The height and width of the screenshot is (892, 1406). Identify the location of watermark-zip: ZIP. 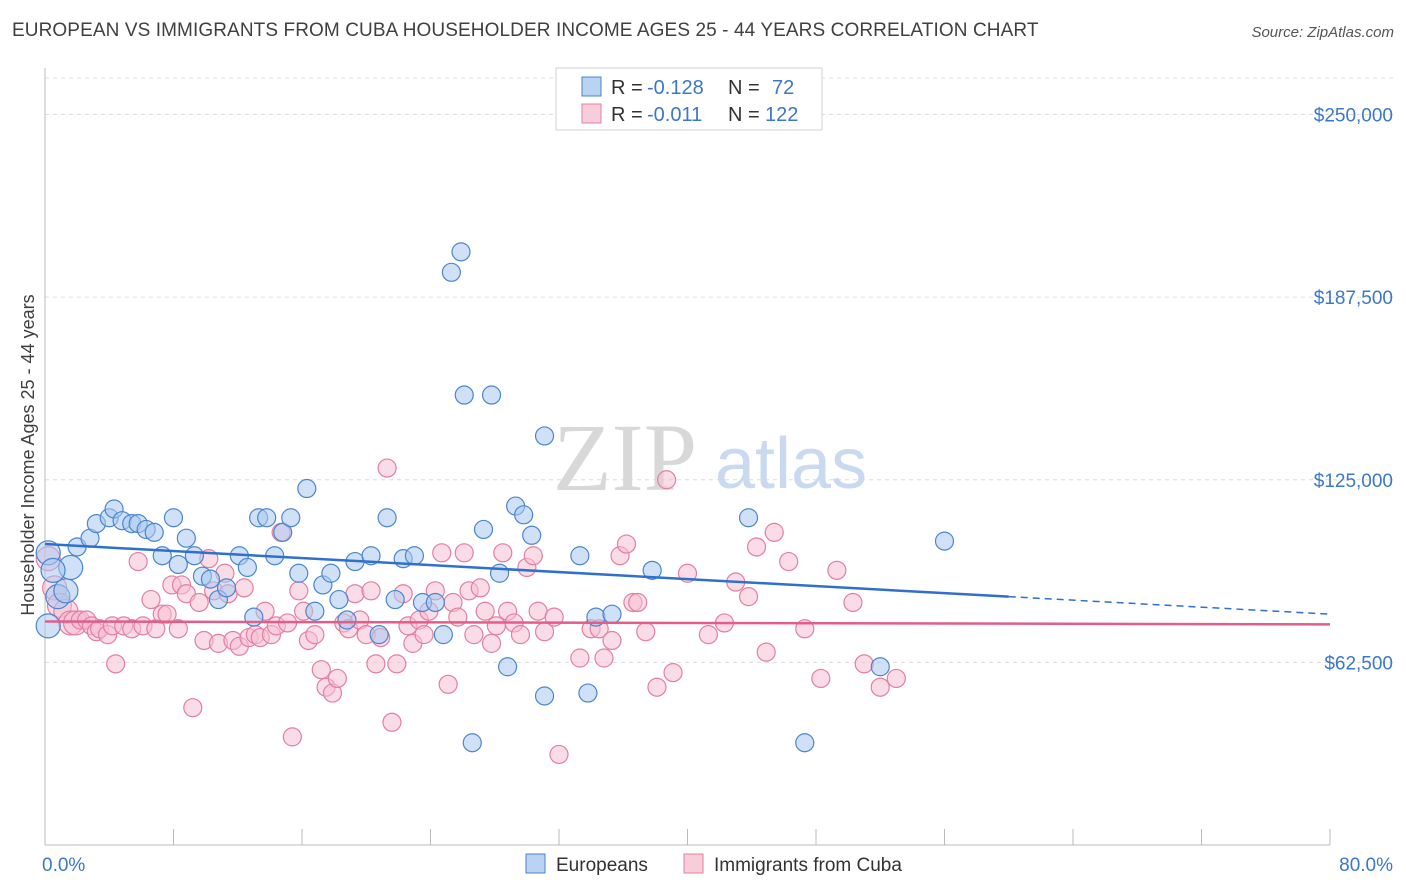
(625, 457).